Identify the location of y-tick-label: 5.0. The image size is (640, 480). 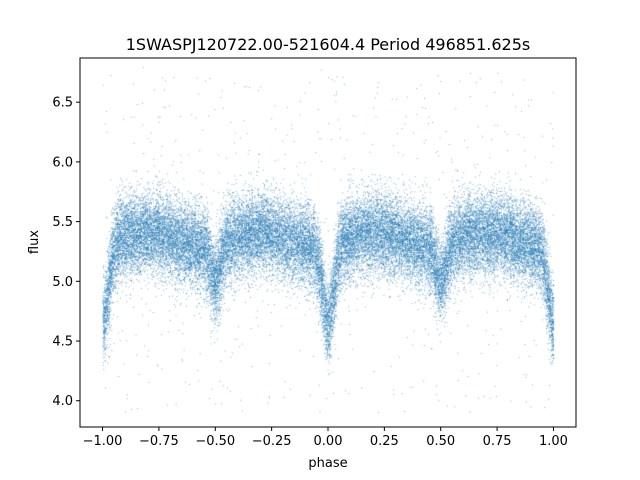
(62, 282).